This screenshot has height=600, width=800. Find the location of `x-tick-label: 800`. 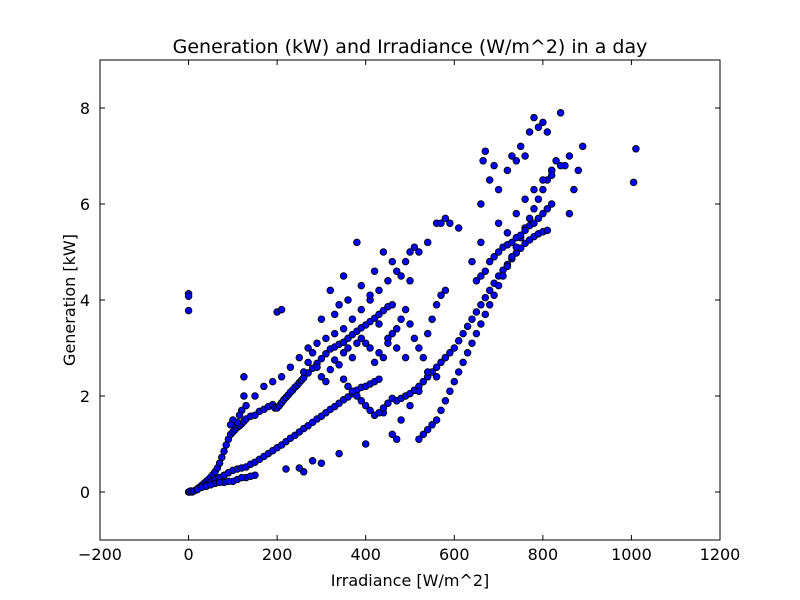

x-tick-label: 800 is located at coordinates (543, 554).